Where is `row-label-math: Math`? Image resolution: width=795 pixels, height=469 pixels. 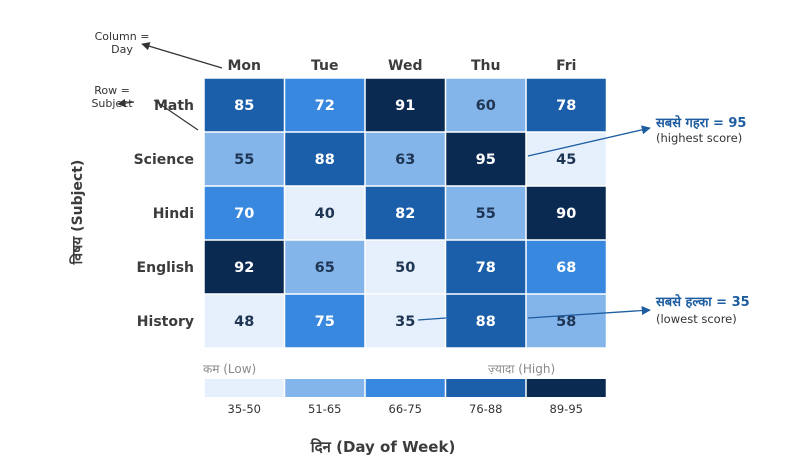
row-label-math: Math is located at coordinates (174, 106).